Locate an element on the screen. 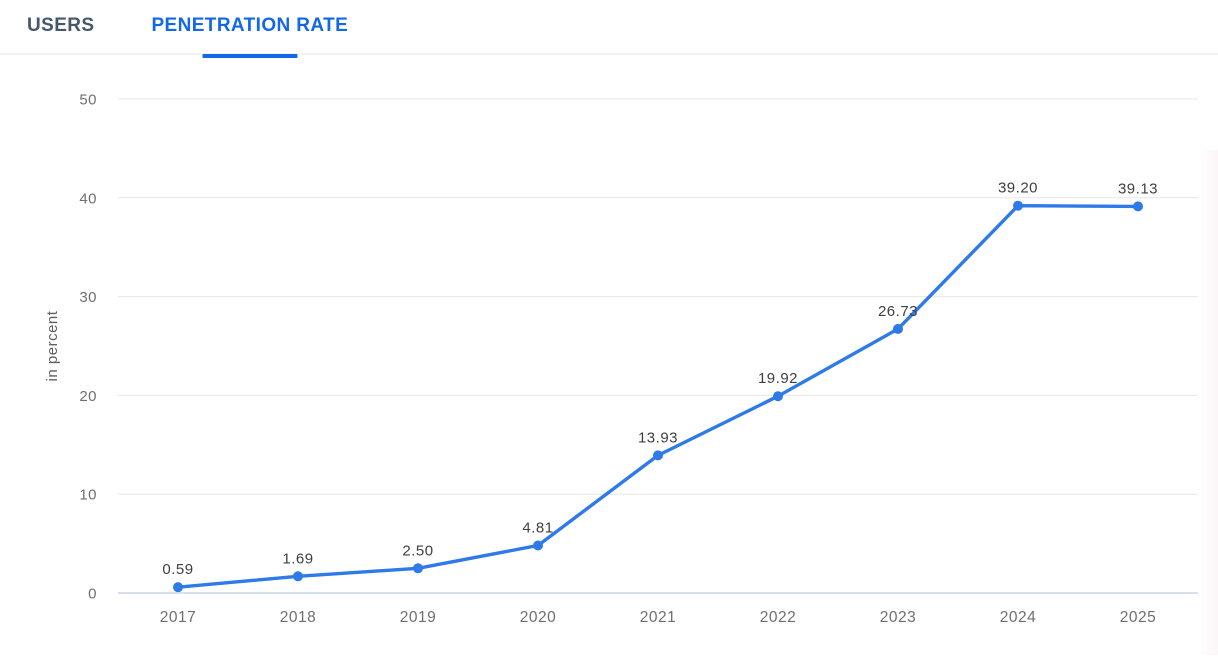  tab-users: USERS is located at coordinates (60, 26).